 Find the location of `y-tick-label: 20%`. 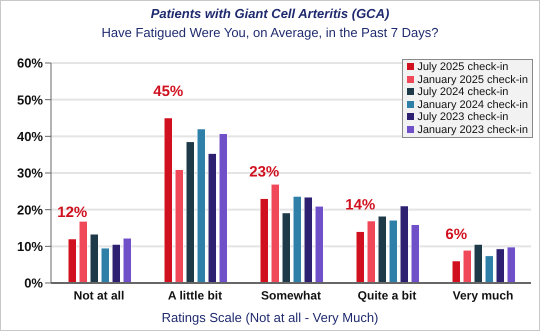

y-tick-label: 20% is located at coordinates (30, 210).